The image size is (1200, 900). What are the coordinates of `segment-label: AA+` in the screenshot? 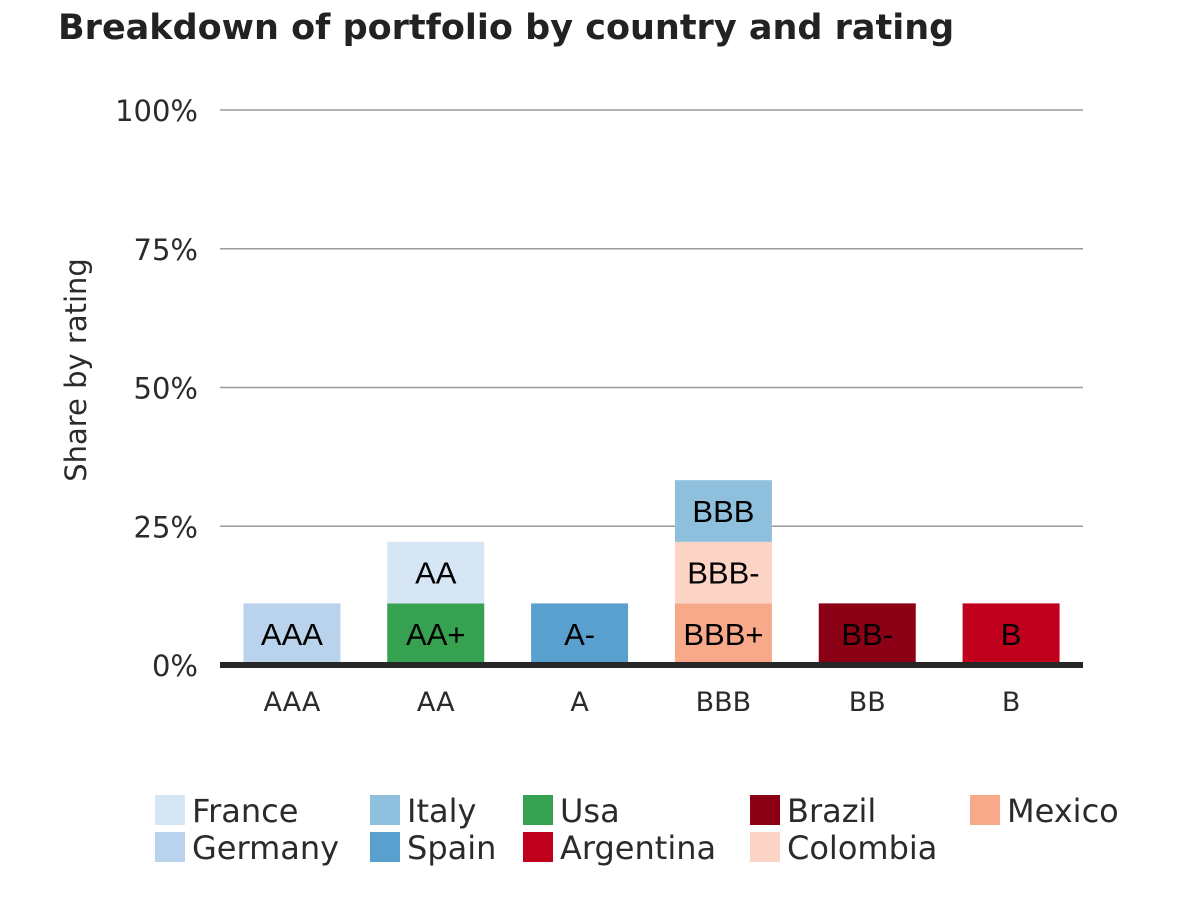 It's located at (435, 634).